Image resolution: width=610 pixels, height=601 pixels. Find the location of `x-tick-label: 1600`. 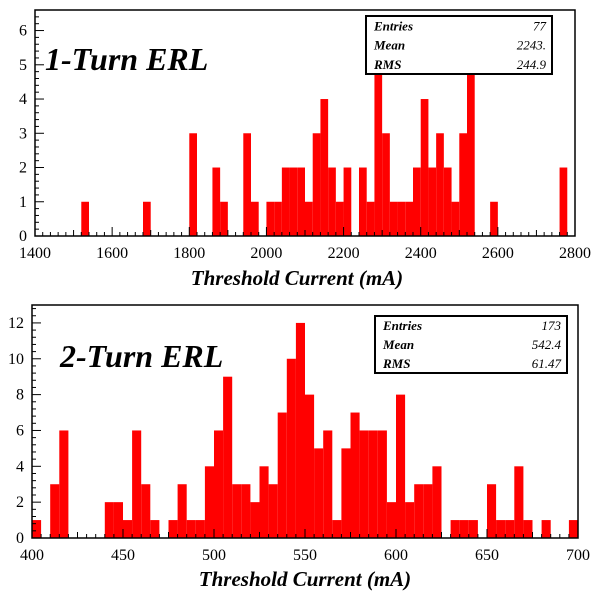

x-tick-label: 1600 is located at coordinates (112, 253).